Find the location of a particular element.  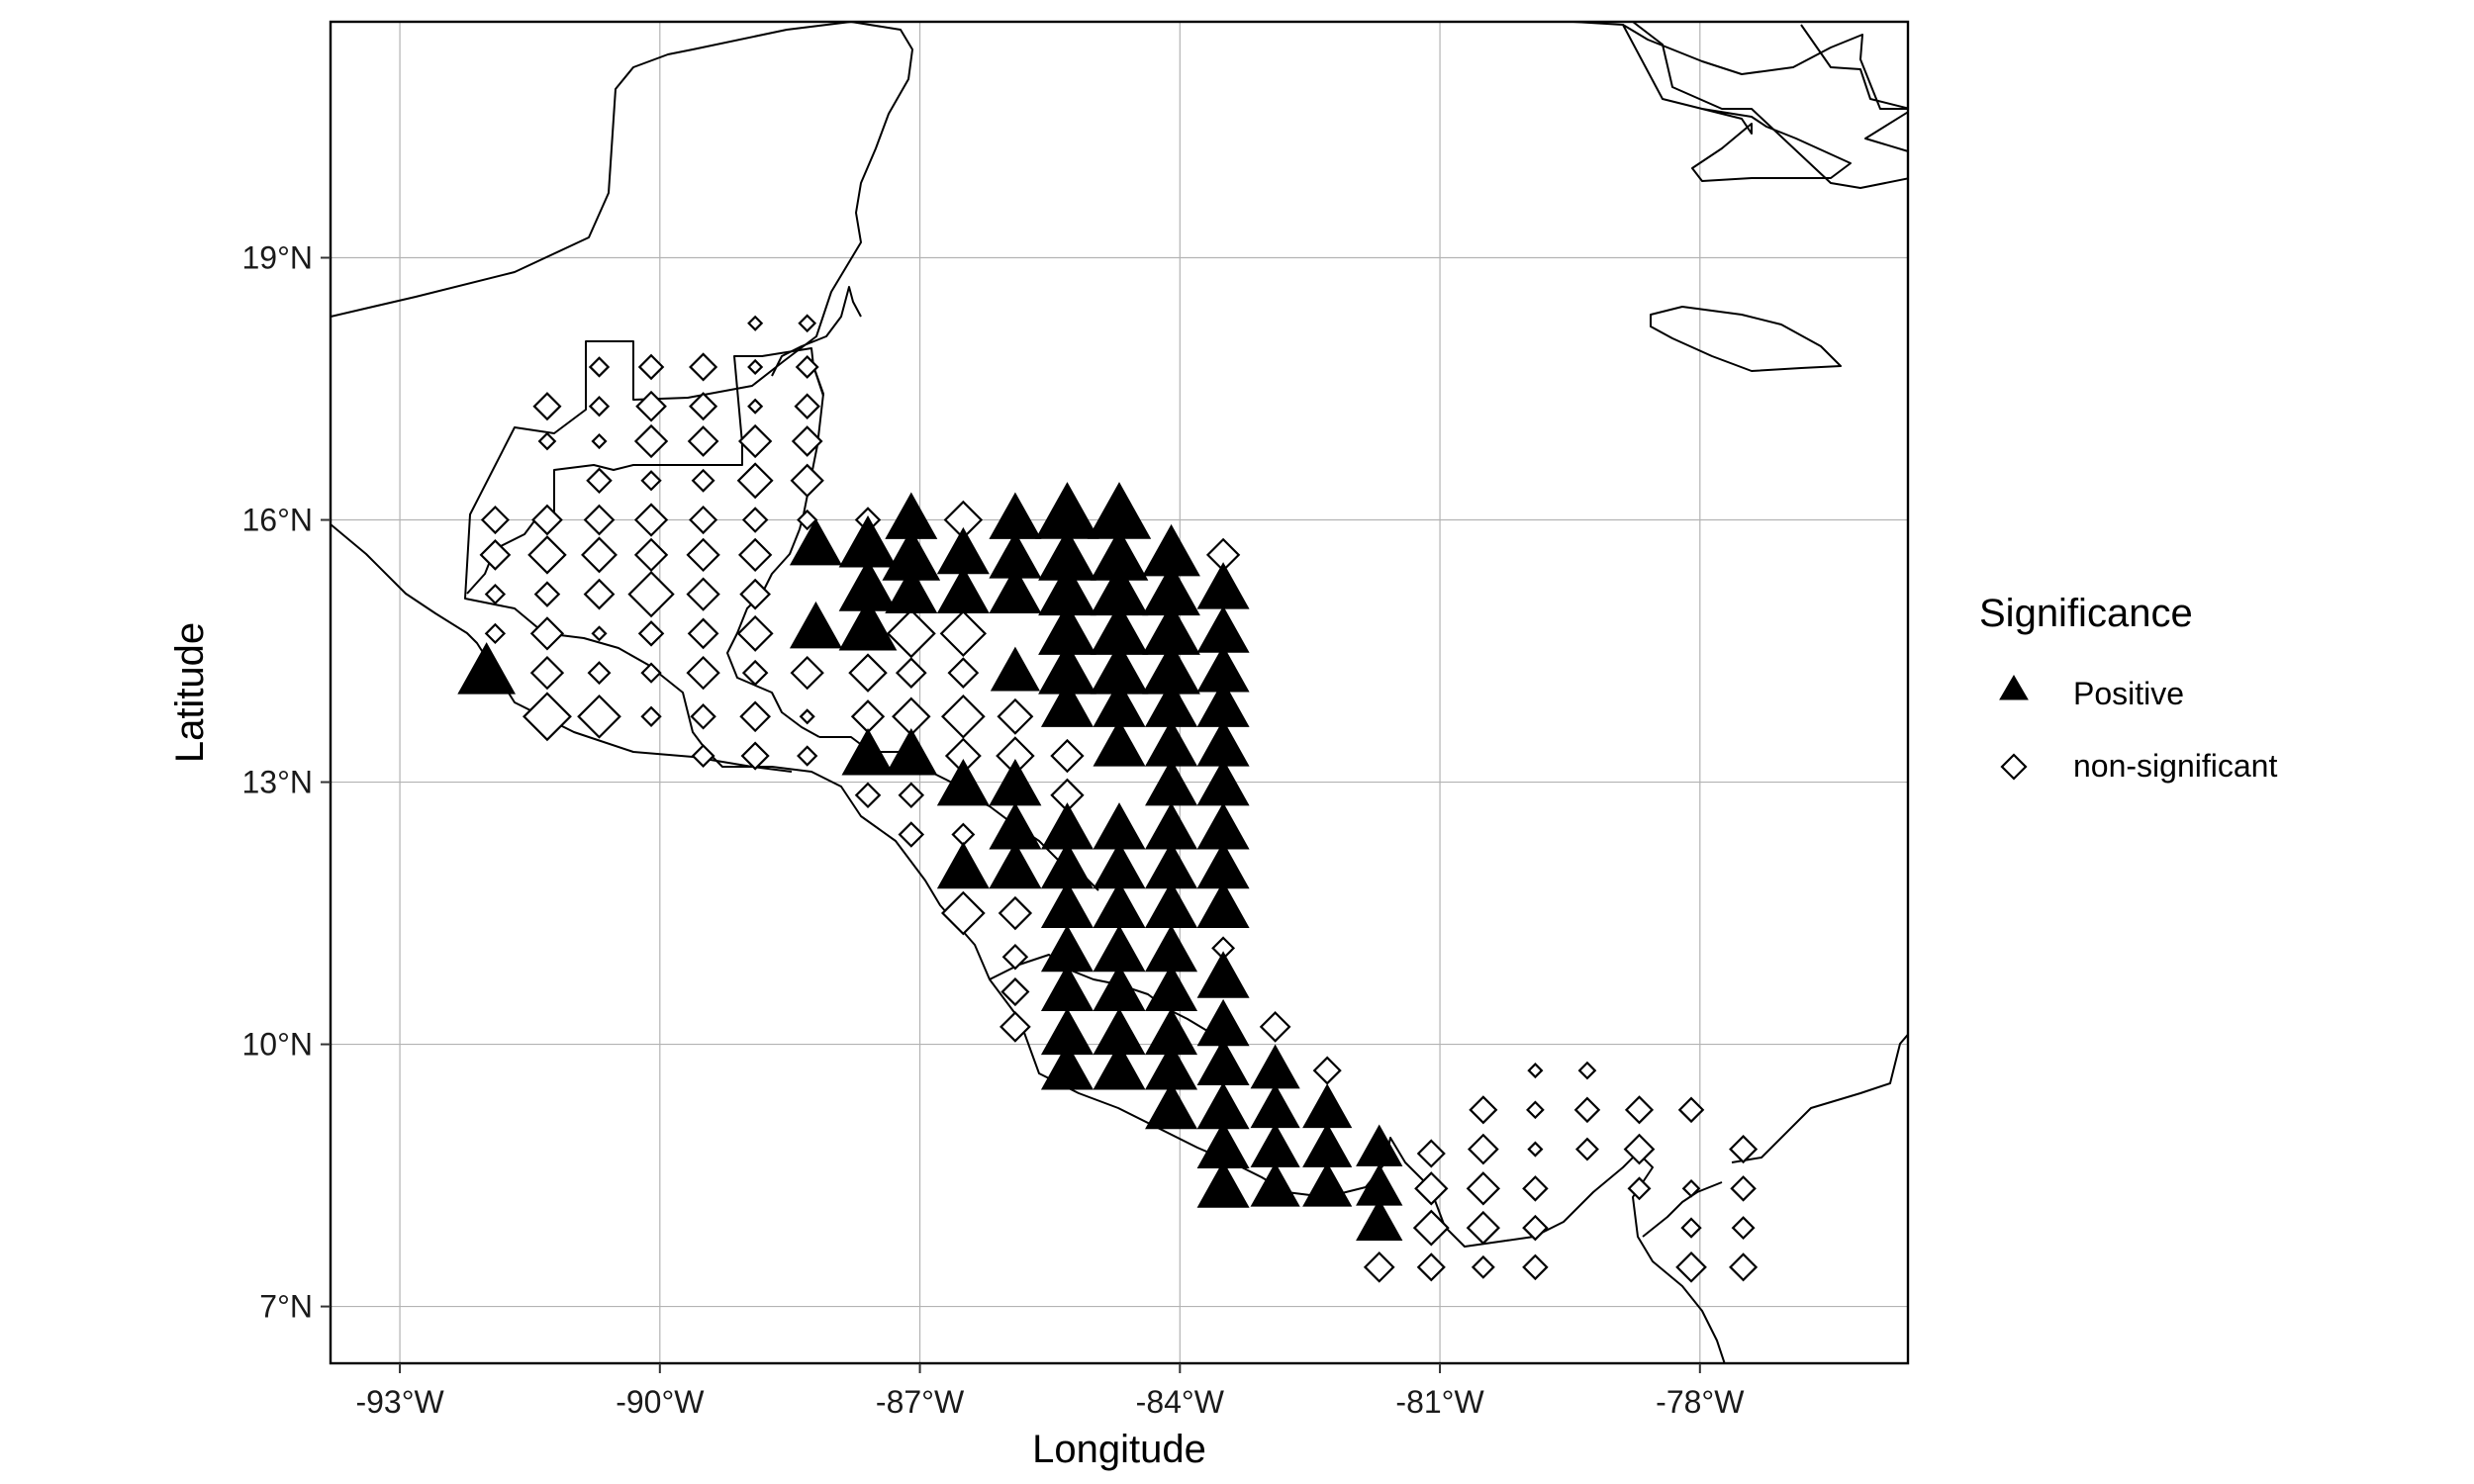

legend-key-nonsignificant-icon is located at coordinates (2014, 767).